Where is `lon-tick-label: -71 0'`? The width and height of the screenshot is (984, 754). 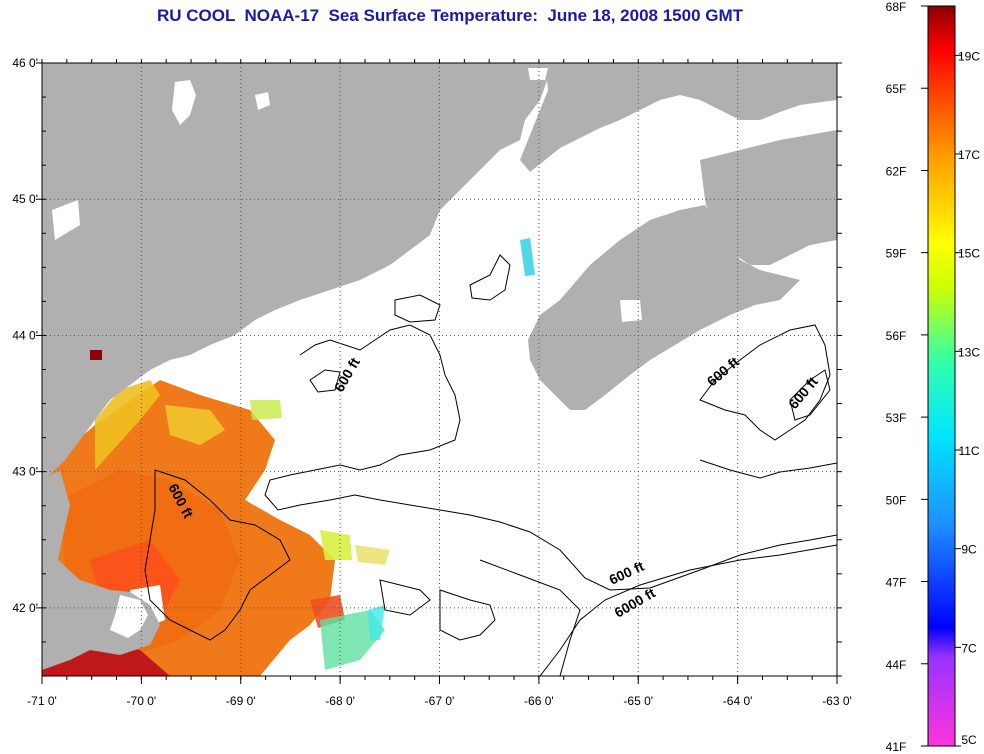 lon-tick-label: -71 0' is located at coordinates (42, 701).